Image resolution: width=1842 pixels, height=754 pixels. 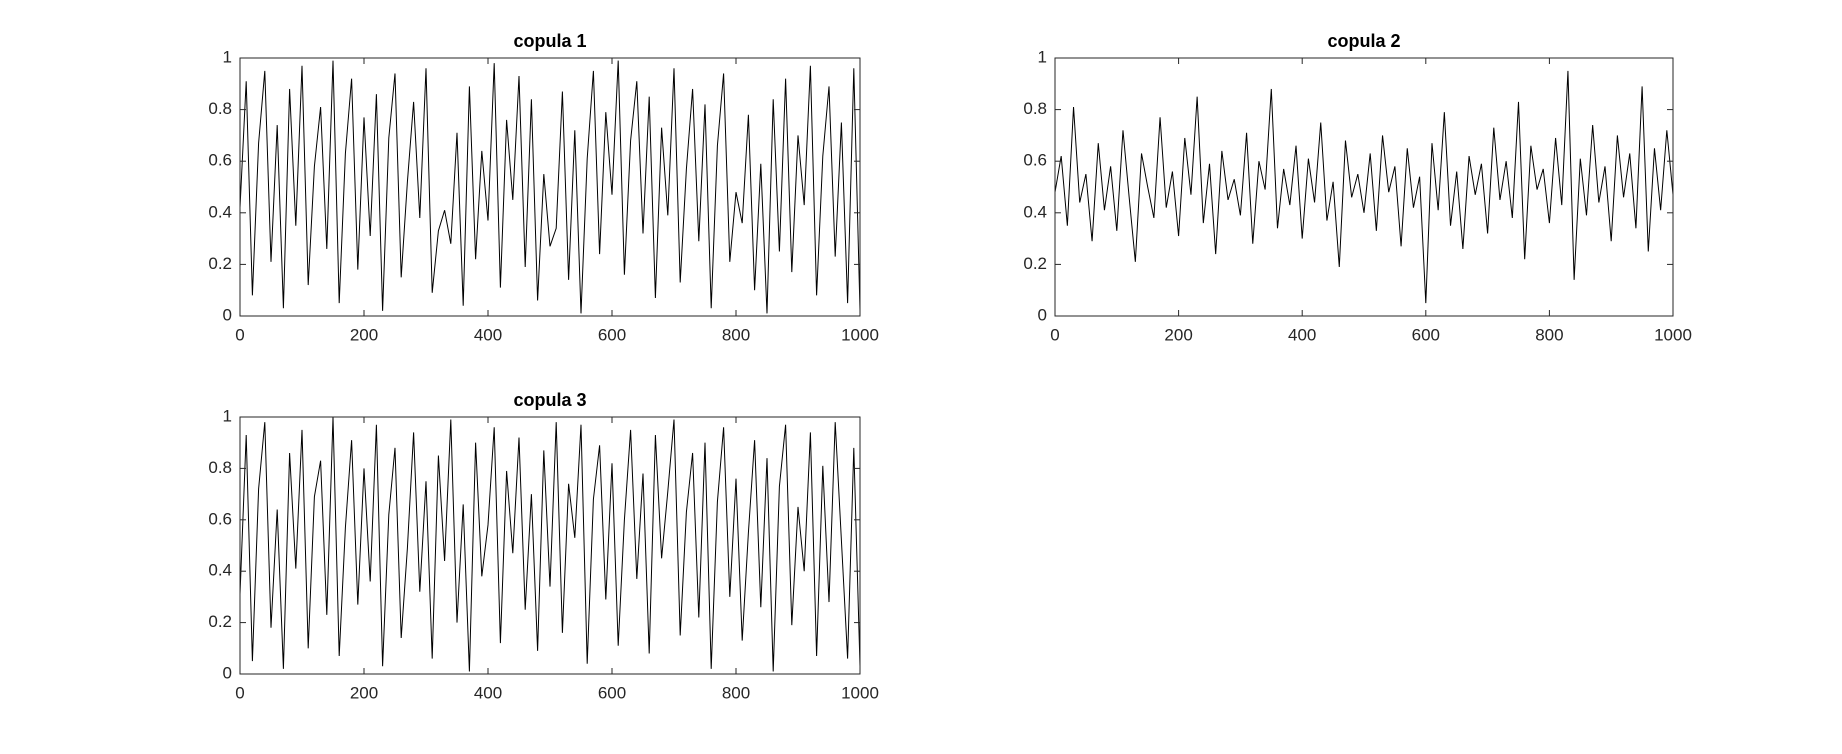 I want to click on chart-title: copula 2, so click(x=1363, y=41).